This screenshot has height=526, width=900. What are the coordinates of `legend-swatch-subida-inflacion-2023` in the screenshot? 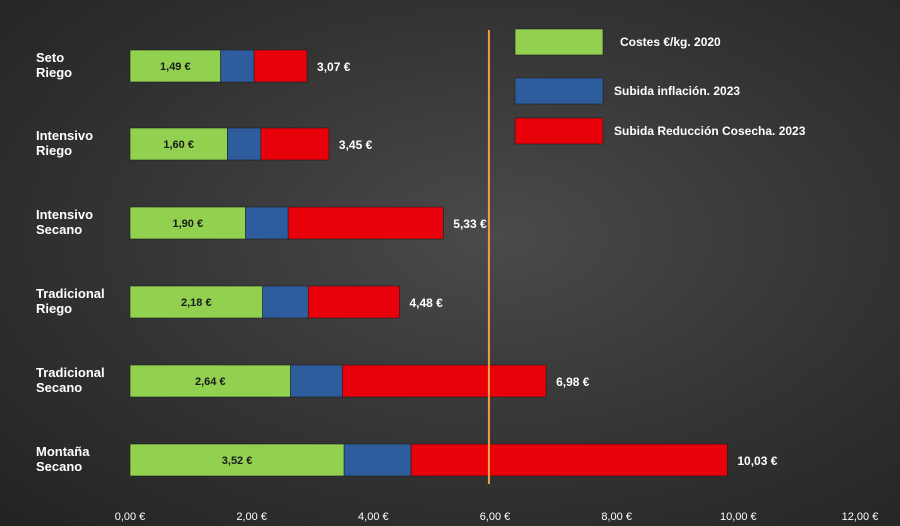 It's located at (559, 91).